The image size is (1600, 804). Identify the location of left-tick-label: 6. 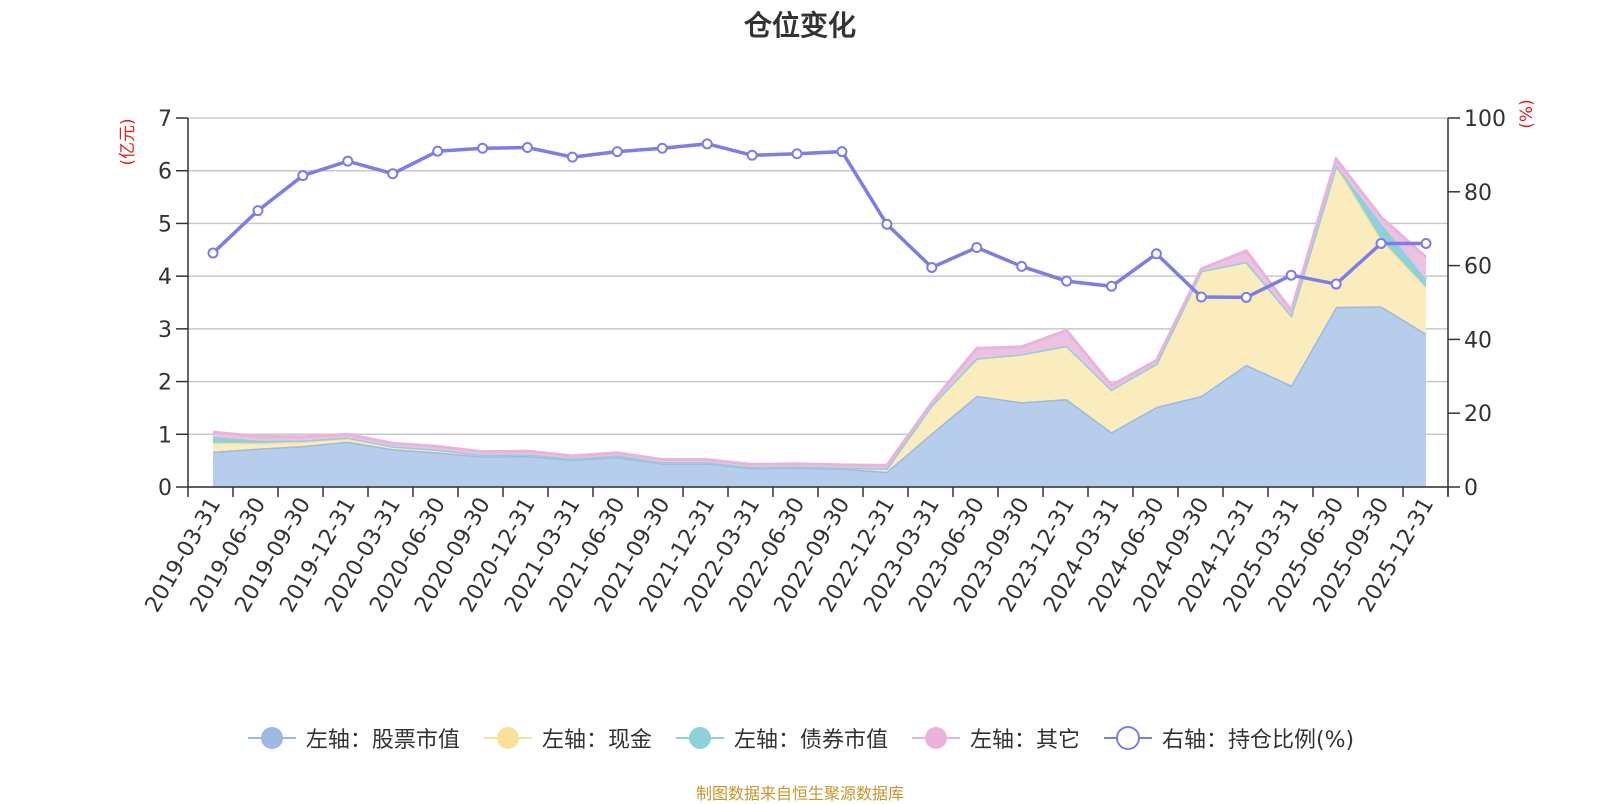
(165, 172).